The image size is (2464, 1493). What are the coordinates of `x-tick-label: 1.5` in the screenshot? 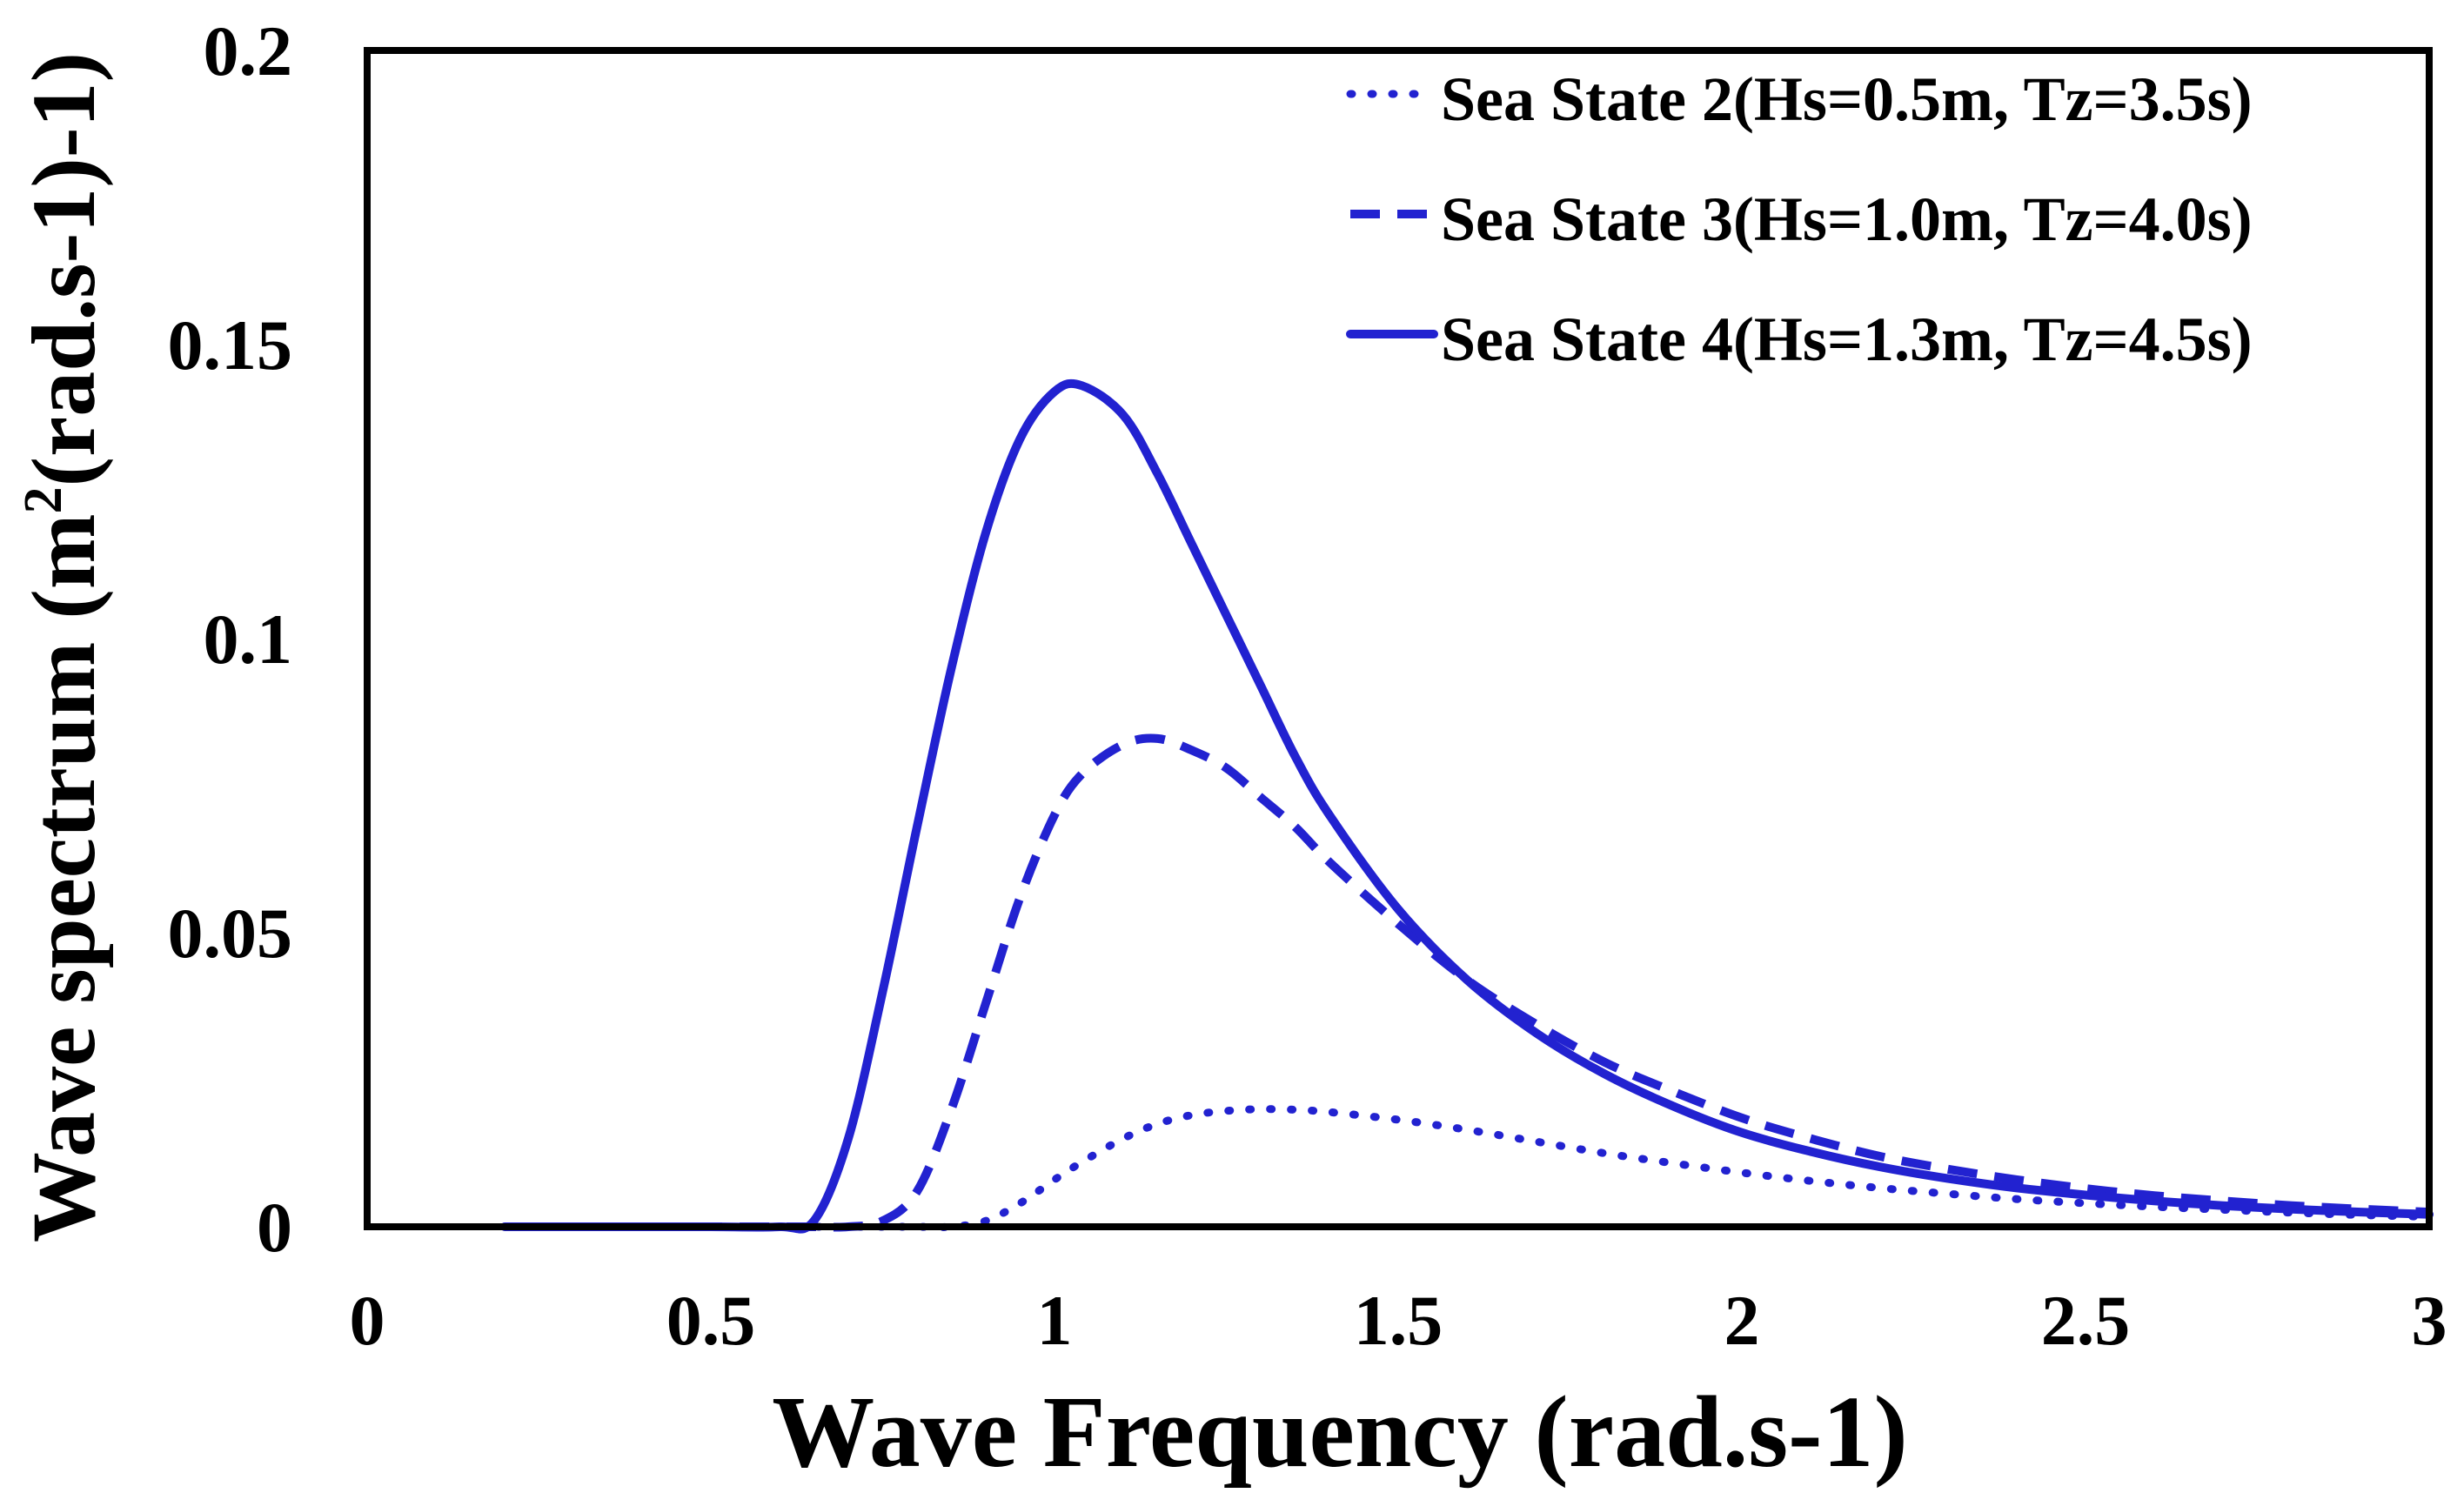 It's located at (1398, 1320).